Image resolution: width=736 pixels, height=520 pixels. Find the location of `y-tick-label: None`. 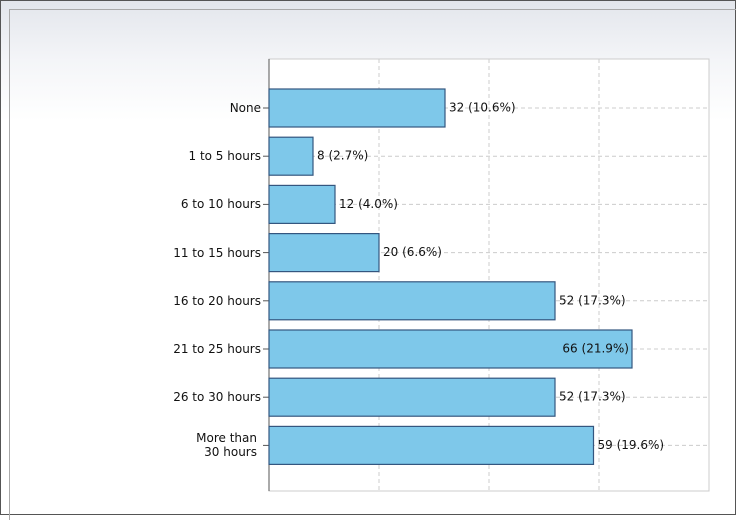

y-tick-label: None is located at coordinates (245, 108).